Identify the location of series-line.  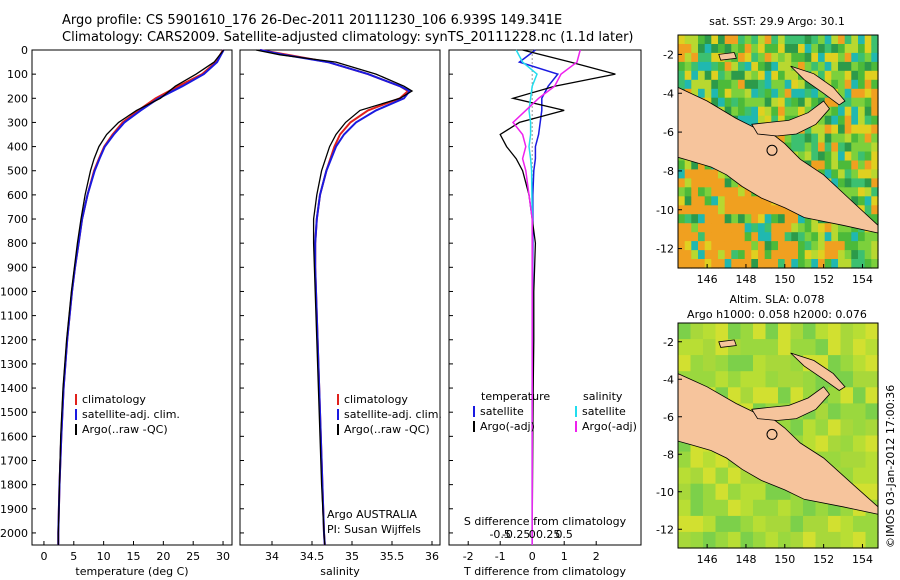
(335, 297).